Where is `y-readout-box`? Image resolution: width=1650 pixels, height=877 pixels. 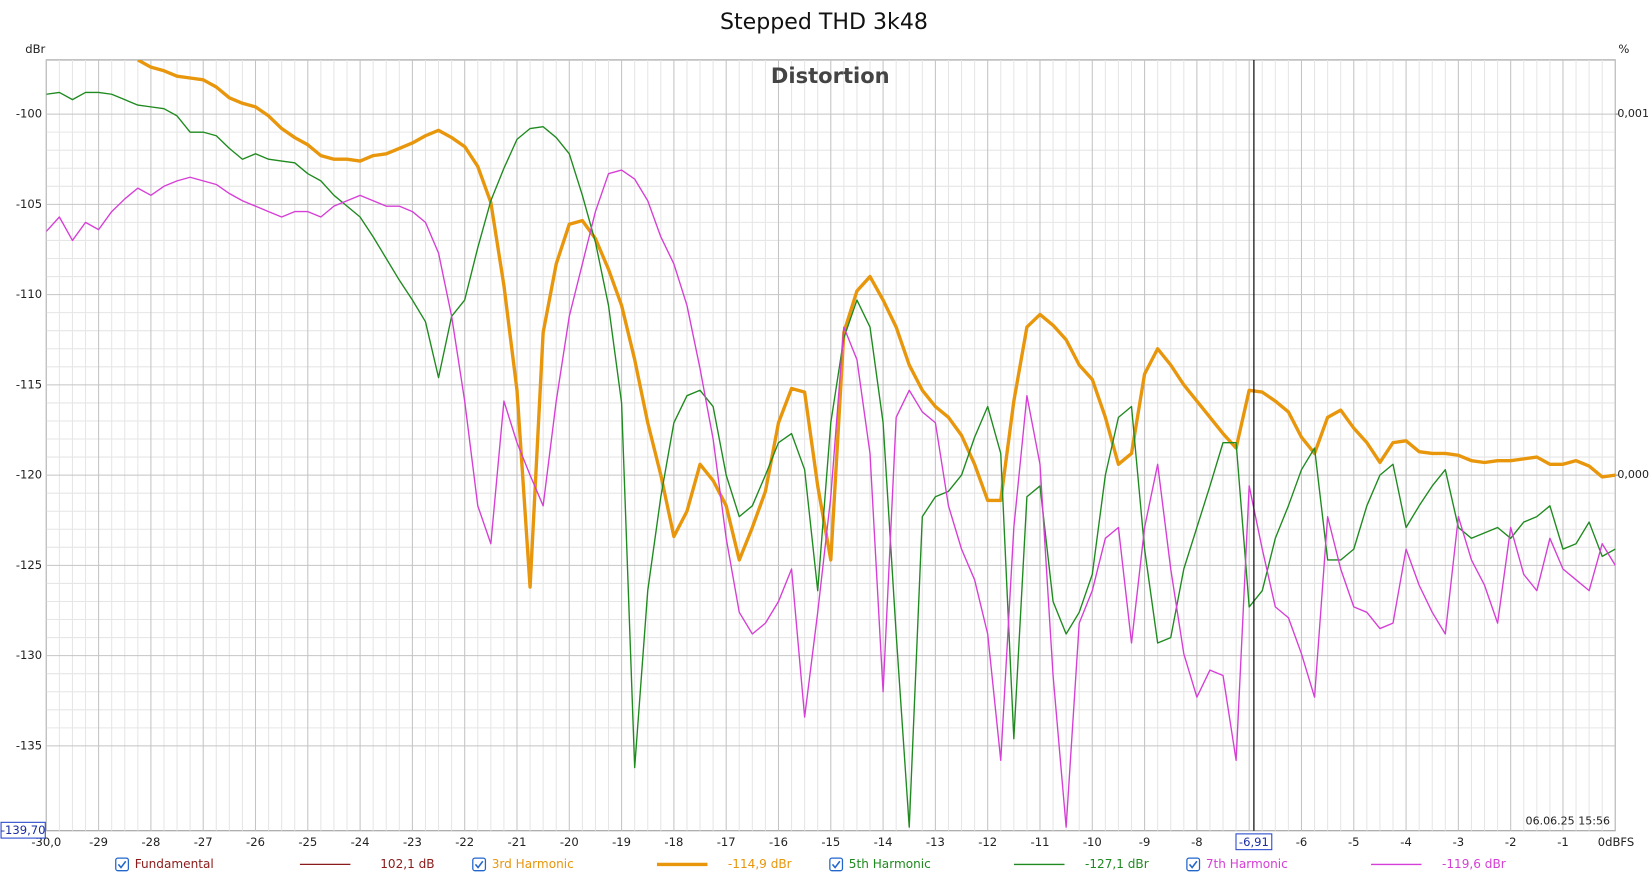
y-readout-box is located at coordinates (23, 830).